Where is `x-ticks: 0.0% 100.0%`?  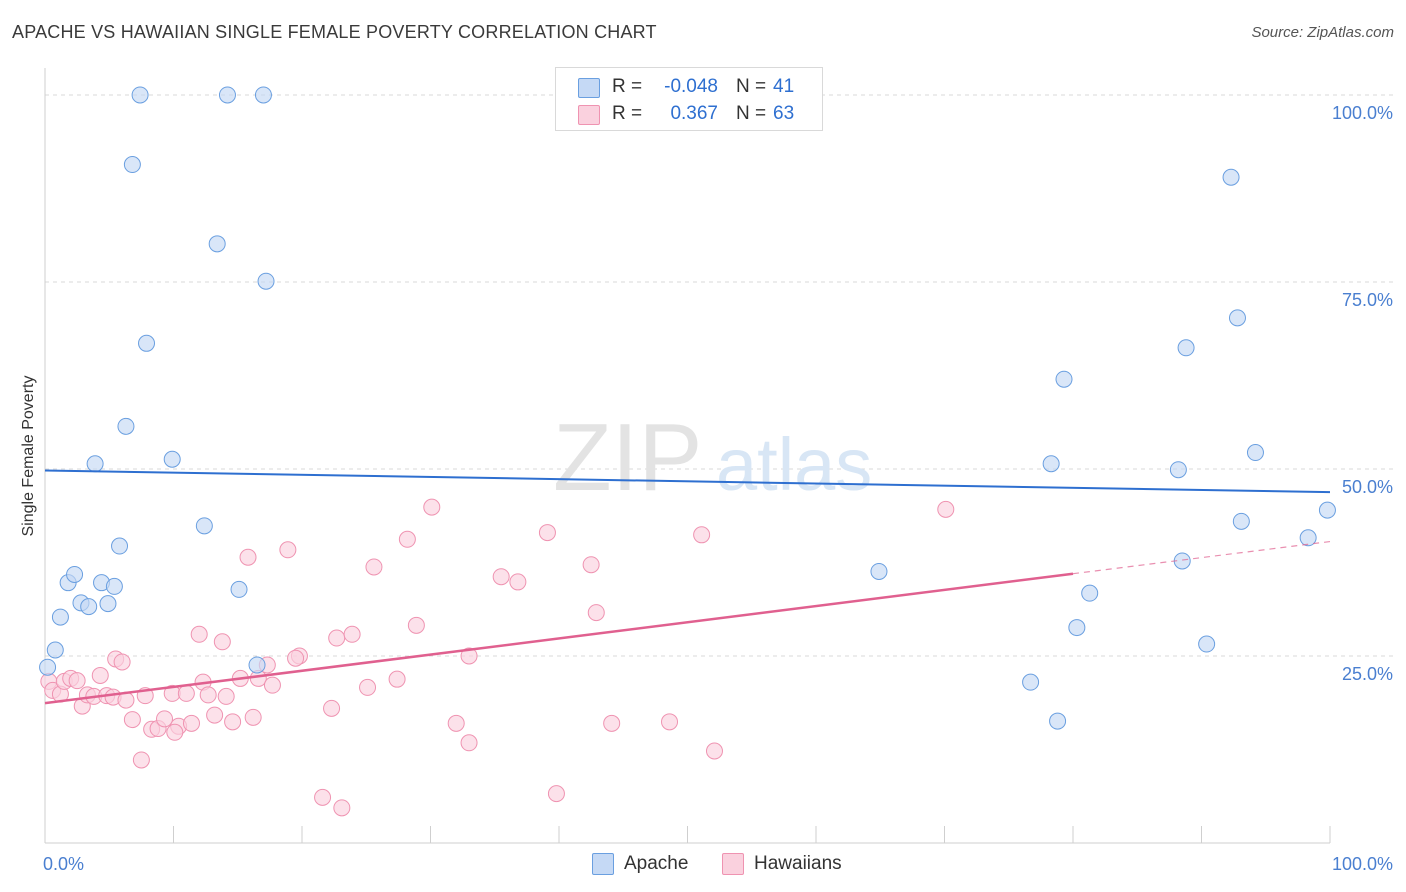
x-ticks: 0.0% 100.0% is located at coordinates (718, 850).